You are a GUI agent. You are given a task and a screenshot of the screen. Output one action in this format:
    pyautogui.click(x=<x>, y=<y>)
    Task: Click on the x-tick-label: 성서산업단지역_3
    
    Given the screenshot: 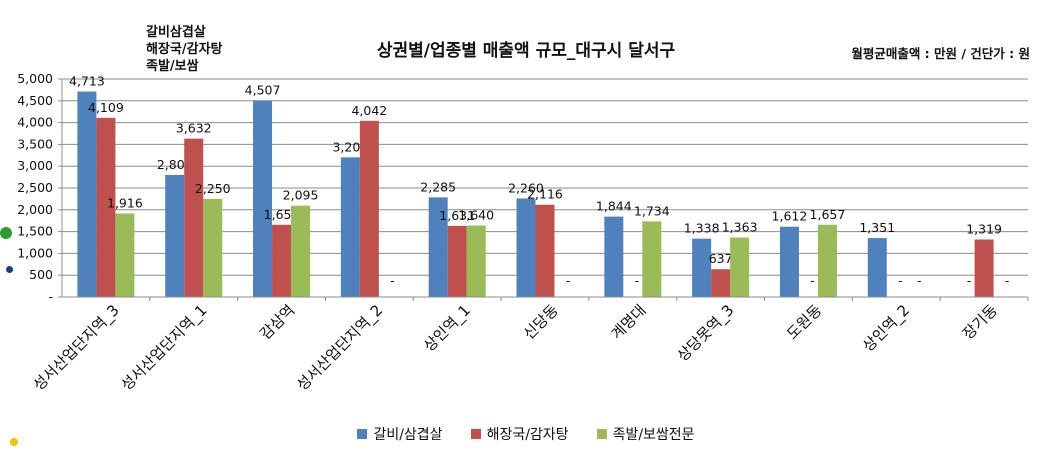 What is the action you would take?
    pyautogui.click(x=77, y=348)
    